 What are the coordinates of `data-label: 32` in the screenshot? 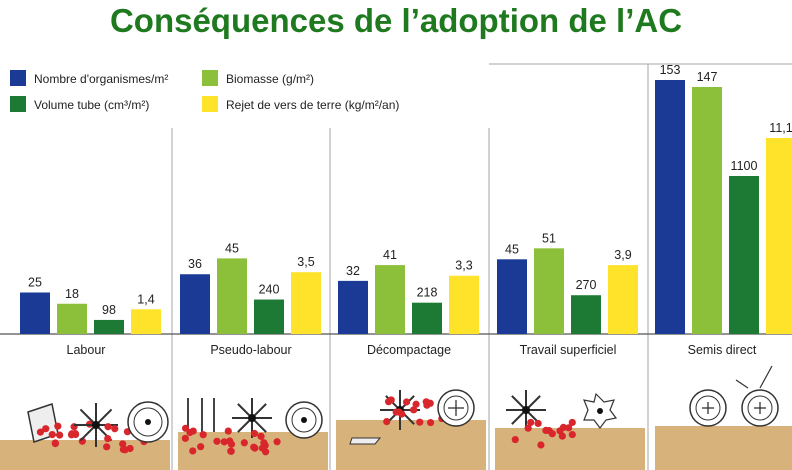 It's located at (353, 271).